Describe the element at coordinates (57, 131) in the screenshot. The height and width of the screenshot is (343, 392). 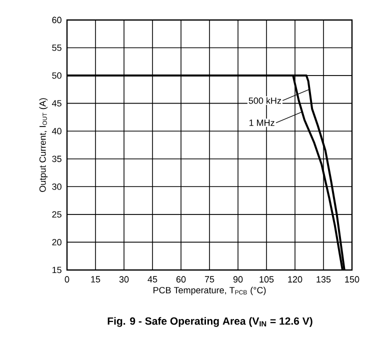
I see `y-tick-label: 40` at that location.